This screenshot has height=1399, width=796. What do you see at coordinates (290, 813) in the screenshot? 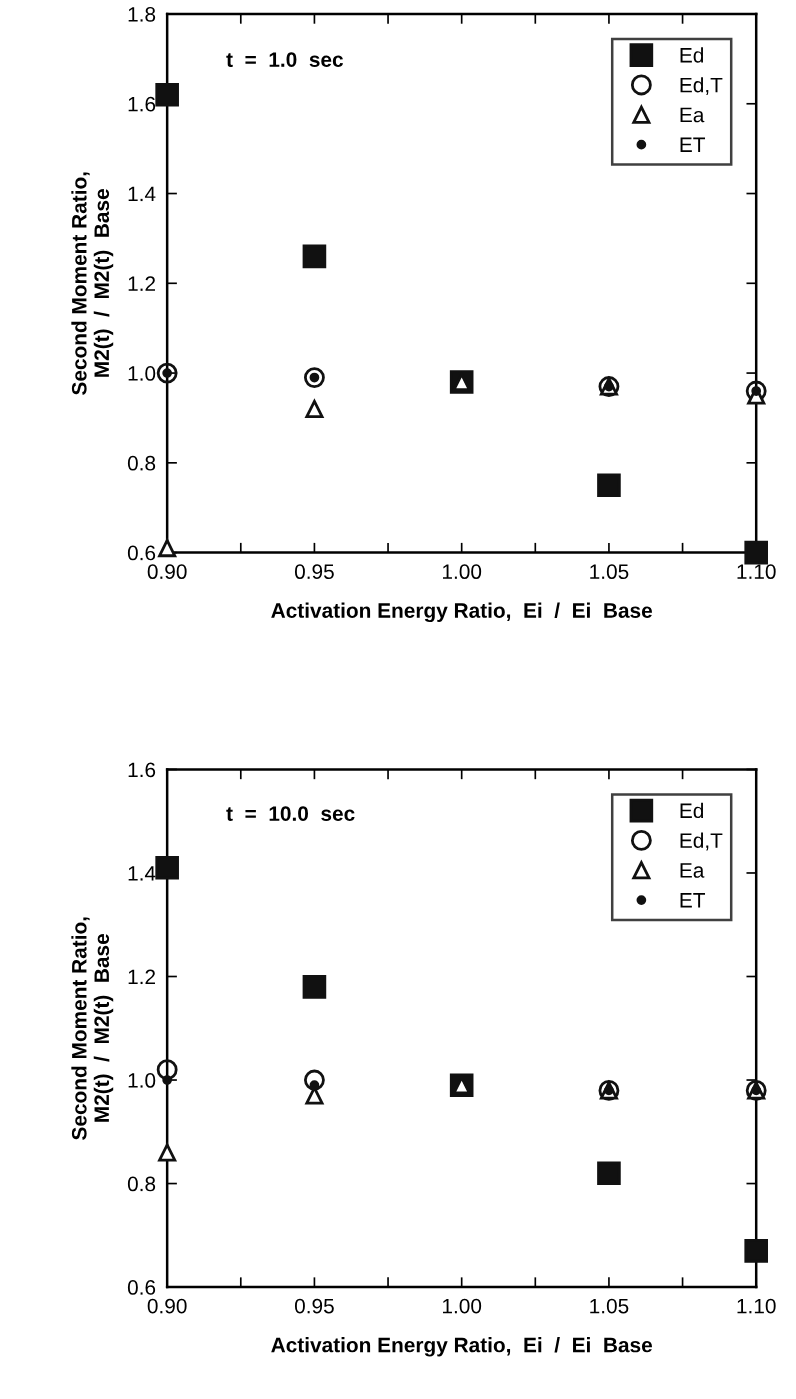
I see `annotation: t = 10.0 sec` at bounding box center [290, 813].